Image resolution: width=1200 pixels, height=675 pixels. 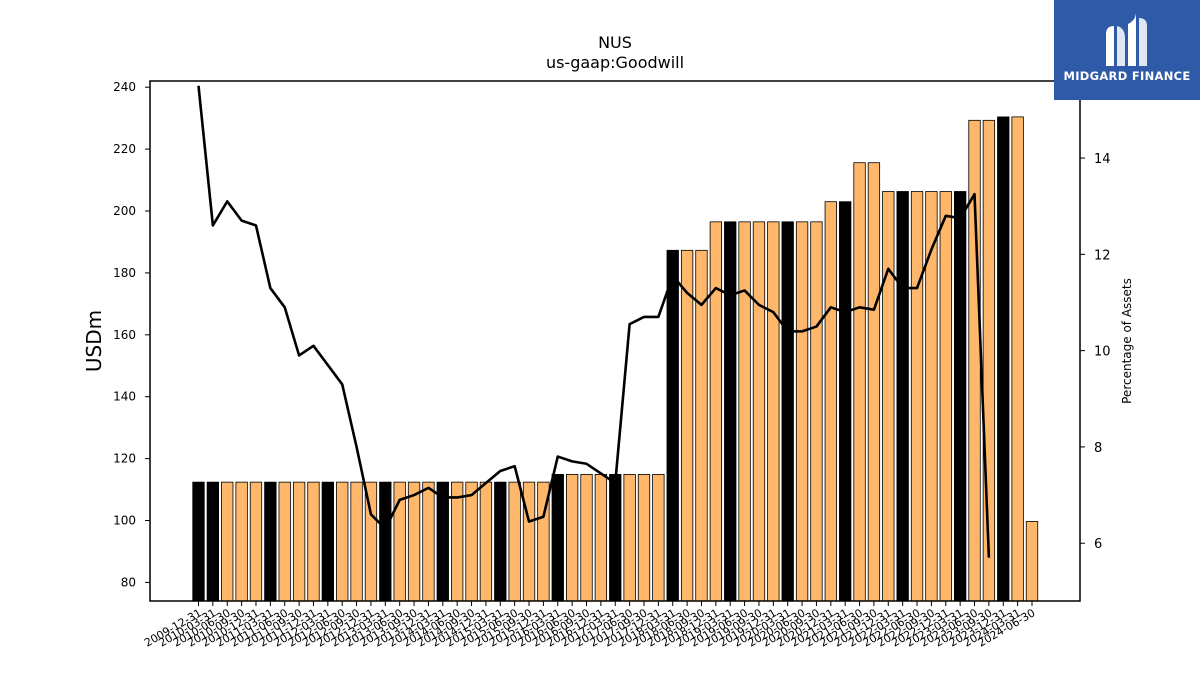 I want to click on y-tick-label: 100, so click(x=124, y=521).